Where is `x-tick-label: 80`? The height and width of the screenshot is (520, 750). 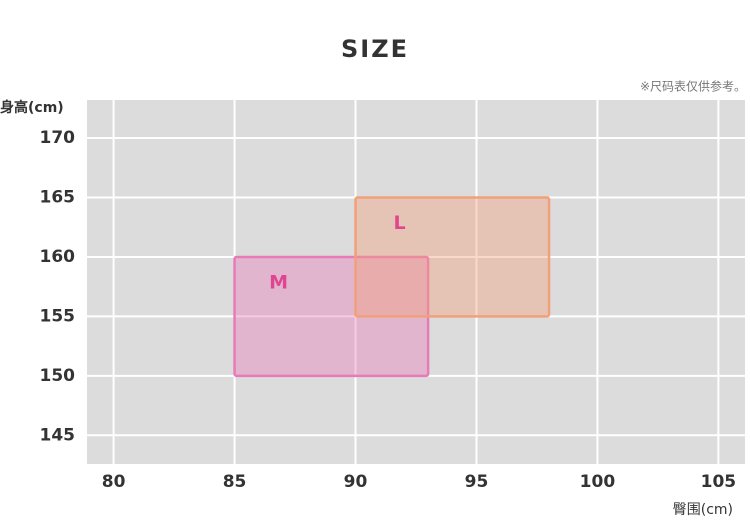 x-tick-label: 80 is located at coordinates (114, 482).